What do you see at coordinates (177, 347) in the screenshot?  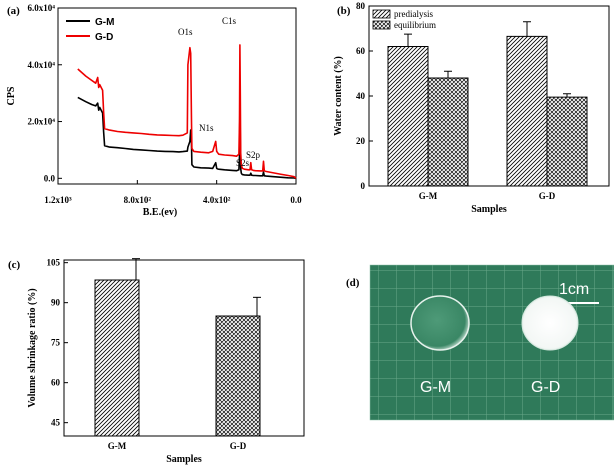 I see `panel-c-bars` at bounding box center [177, 347].